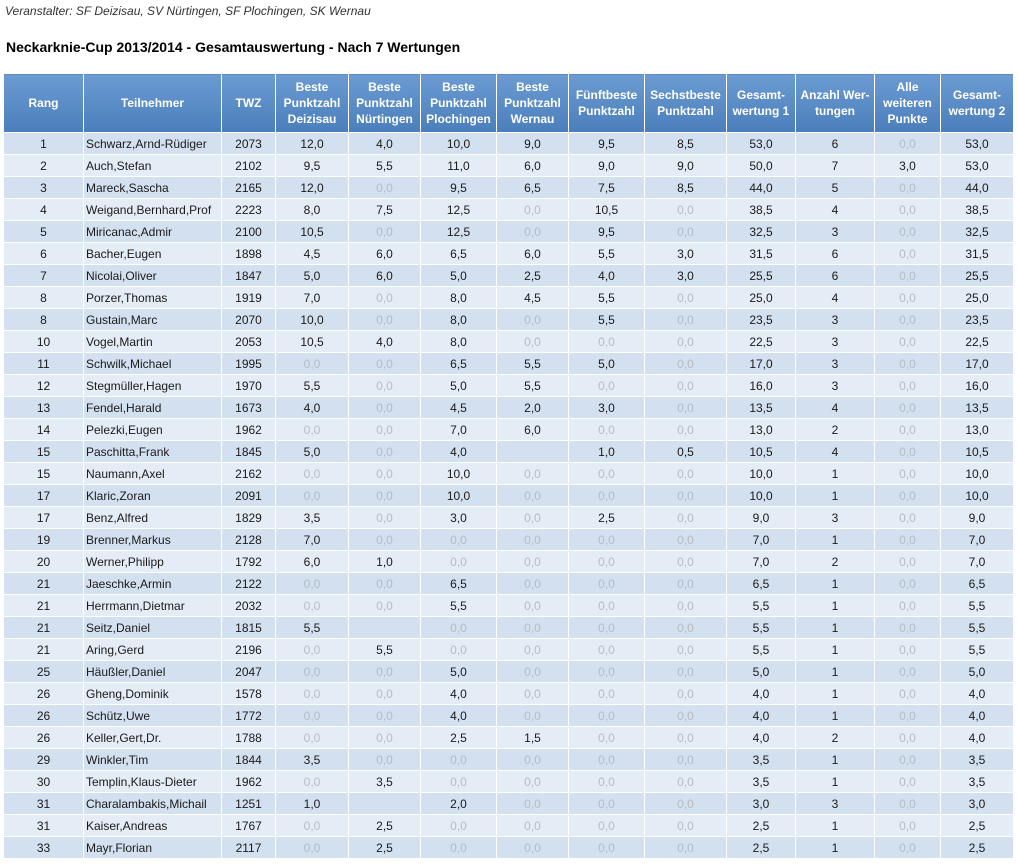 The height and width of the screenshot is (864, 1018). Describe the element at coordinates (248, 363) in the screenshot. I see `table-cell: 1995` at that location.